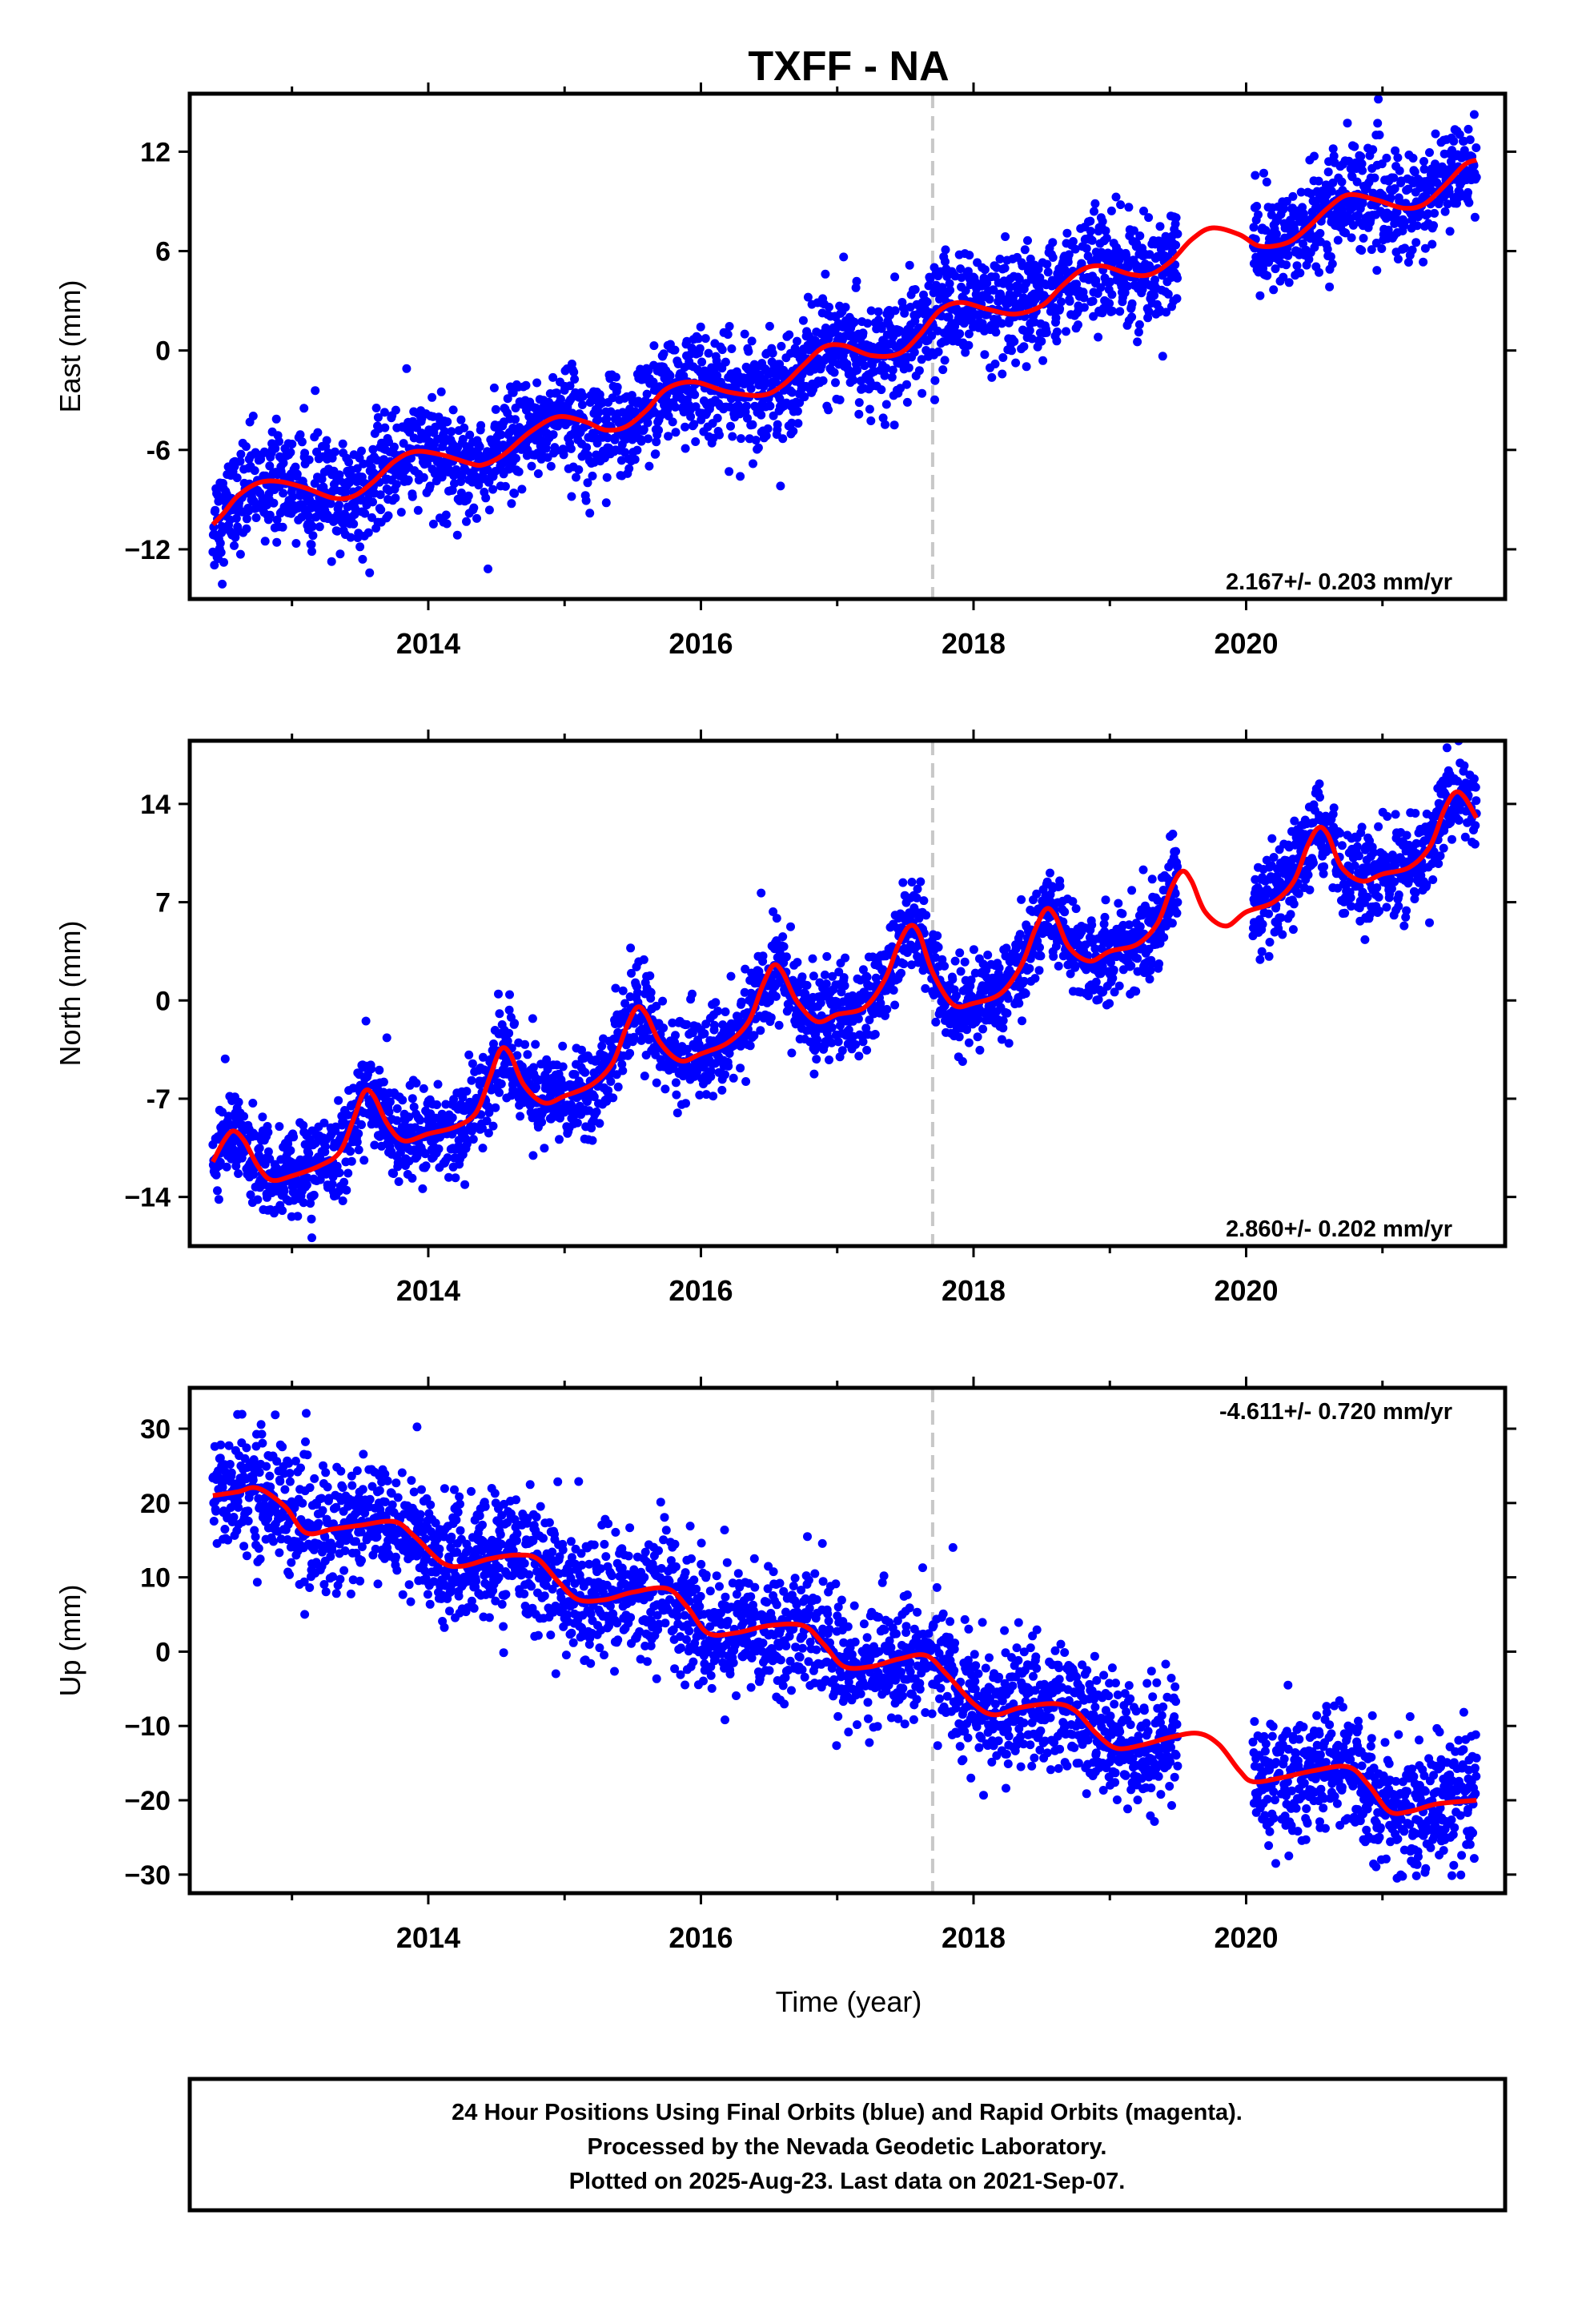 The width and height of the screenshot is (1582, 2324). I want to click on east-ytick-label: -6, so click(159, 451).